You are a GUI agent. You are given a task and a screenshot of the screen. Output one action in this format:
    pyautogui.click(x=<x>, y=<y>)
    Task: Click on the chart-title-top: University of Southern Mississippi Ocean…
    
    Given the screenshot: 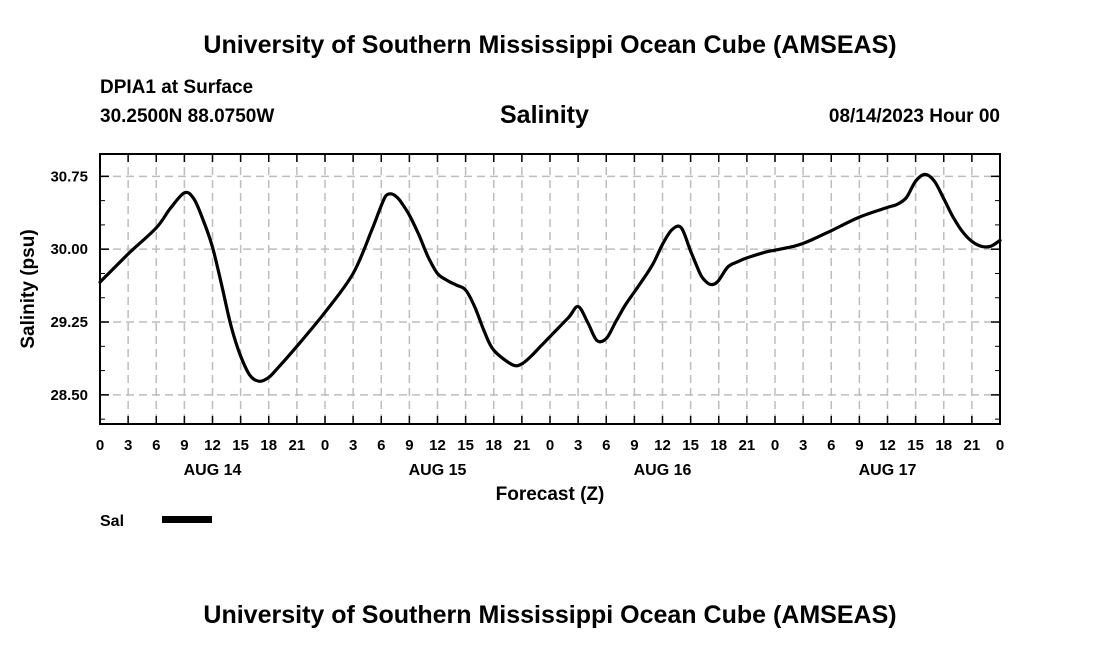 What is the action you would take?
    pyautogui.click(x=550, y=45)
    